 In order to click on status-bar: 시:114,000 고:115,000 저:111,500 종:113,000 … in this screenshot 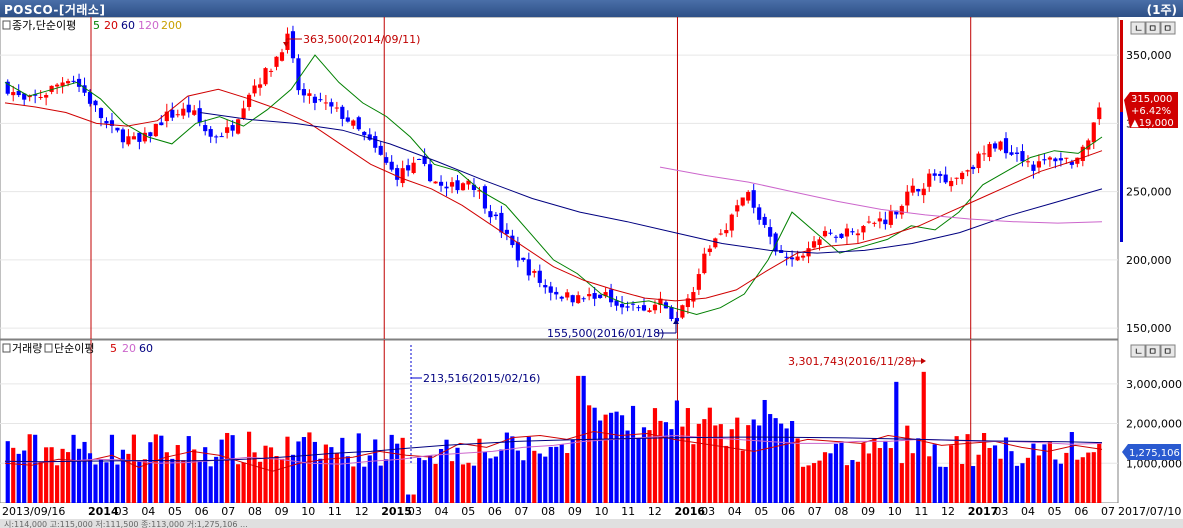, I will do `click(591, 523)`.